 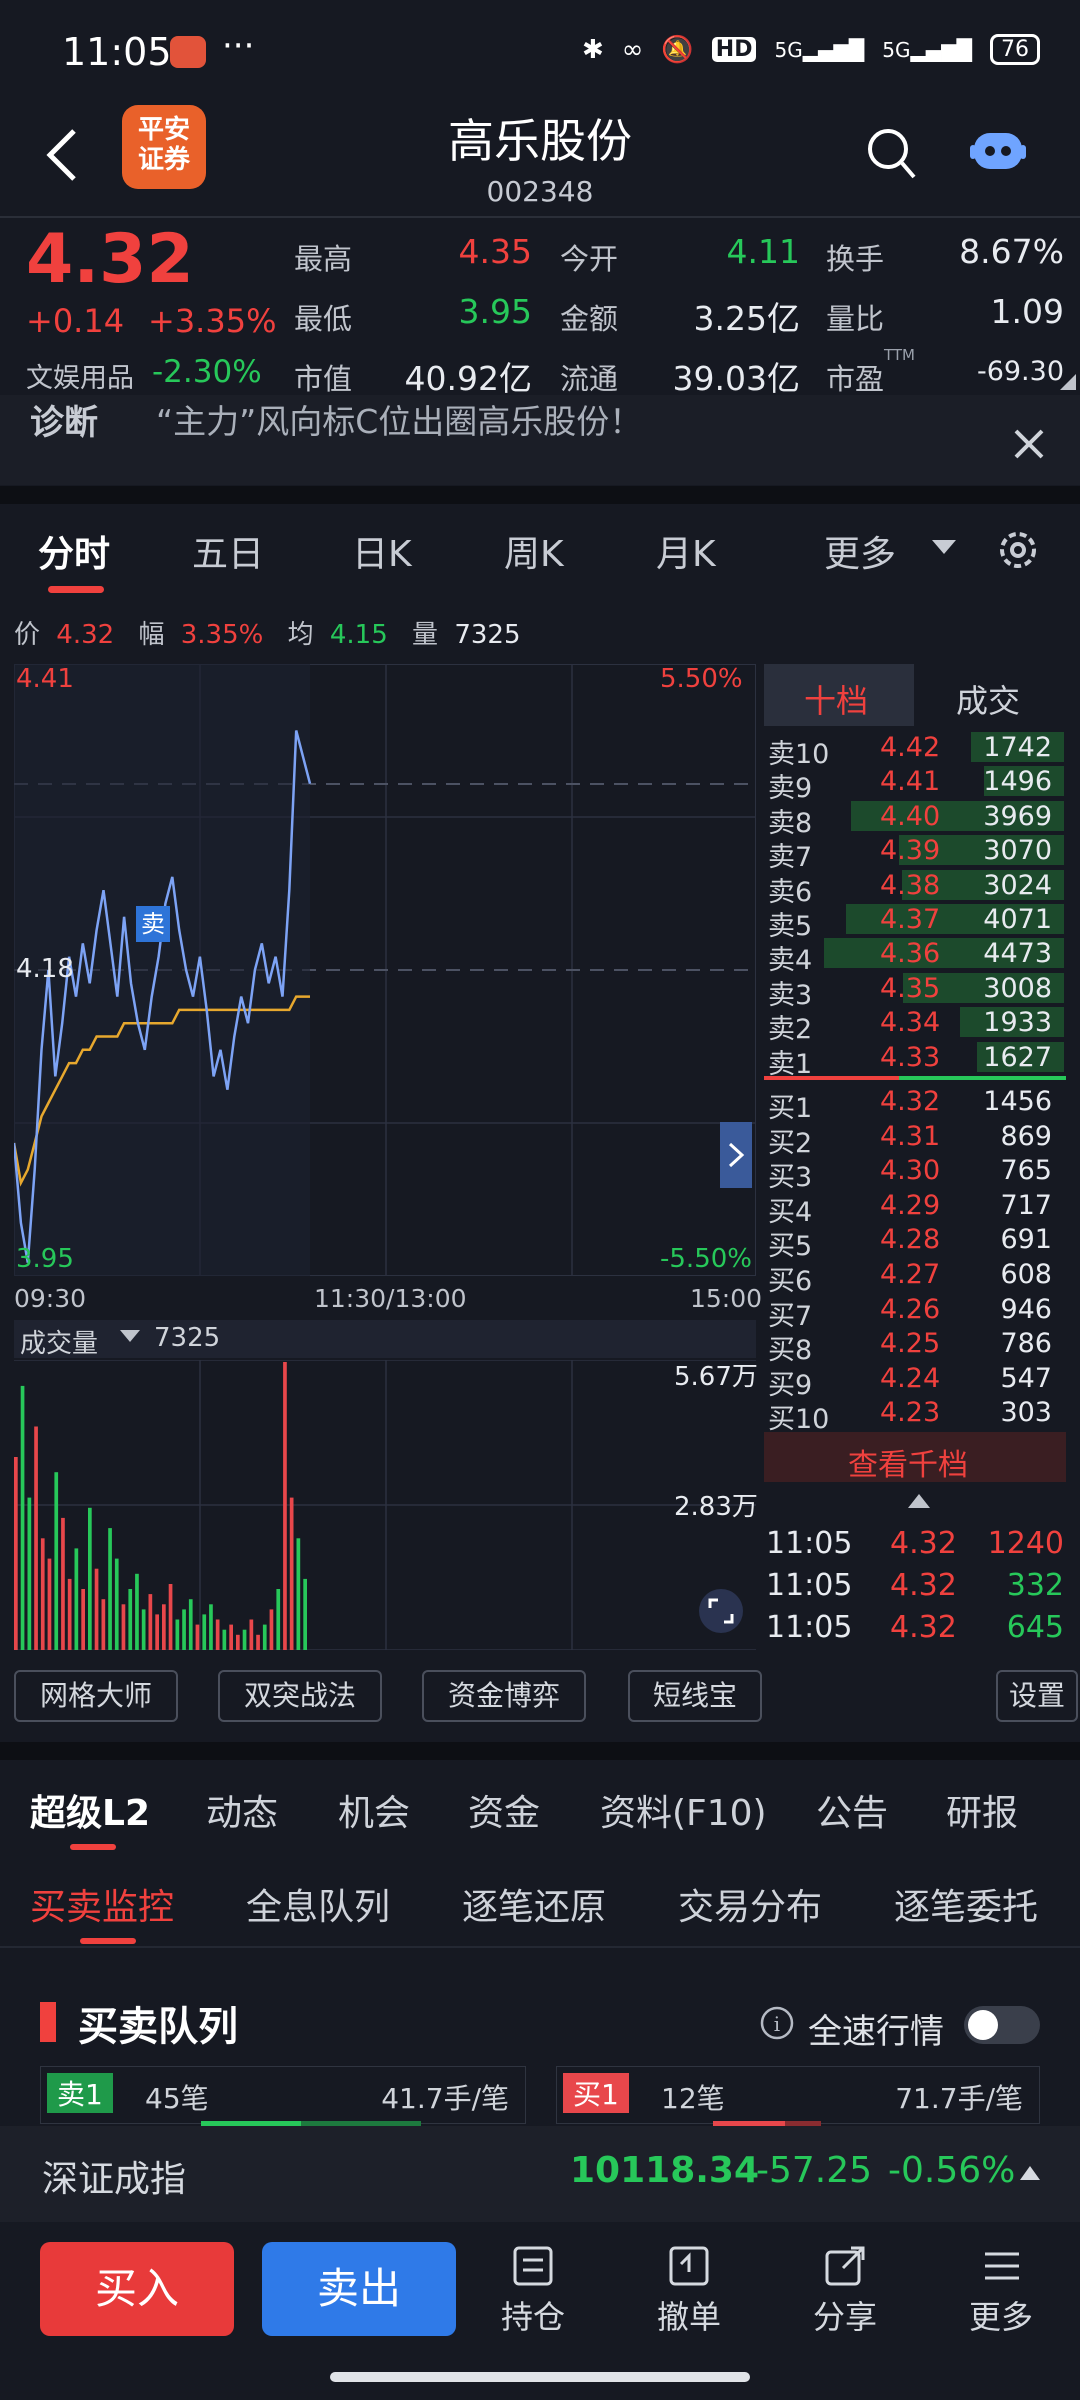 I want to click on buy-level-row: 买2 4.31 869, so click(x=917, y=1139).